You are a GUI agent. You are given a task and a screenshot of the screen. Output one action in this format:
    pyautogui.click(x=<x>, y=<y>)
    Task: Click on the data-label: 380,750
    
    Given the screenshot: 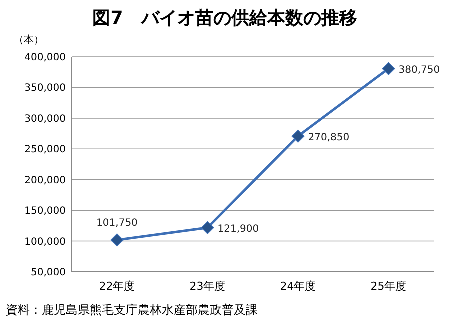 What is the action you would take?
    pyautogui.click(x=419, y=70)
    